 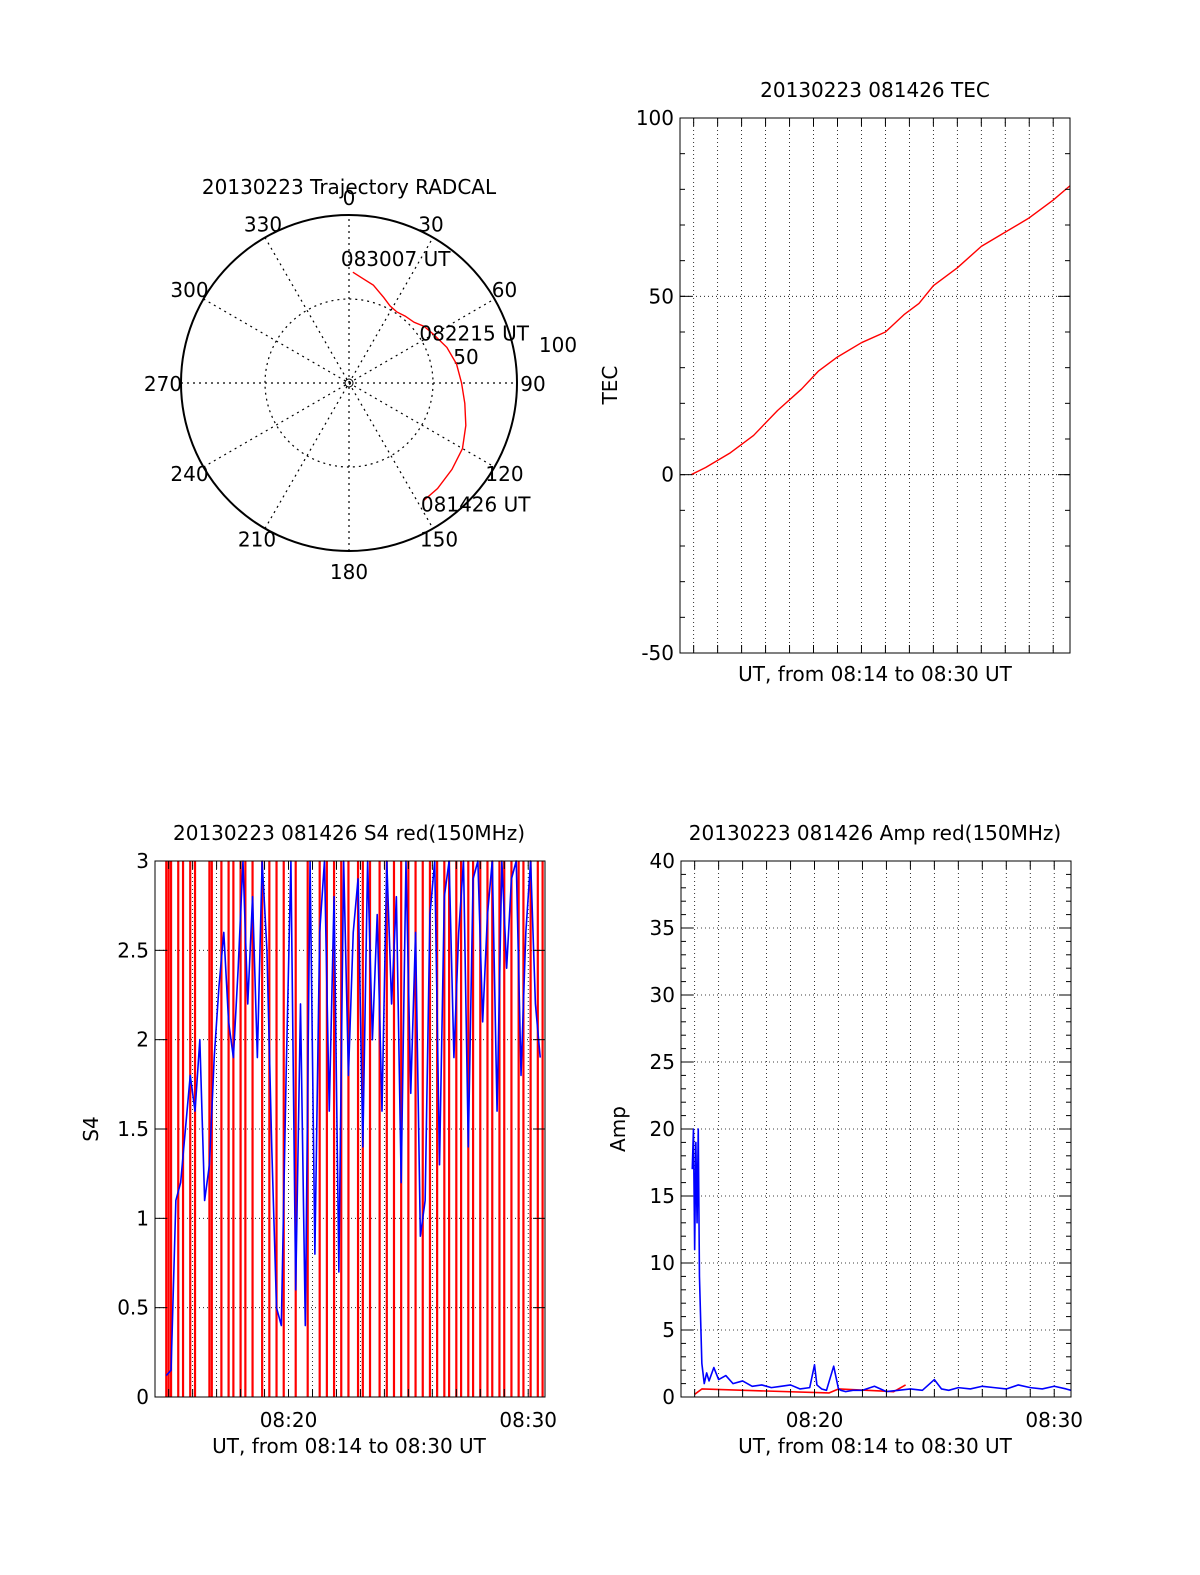 I want to click on annotation-start-time: 083007 UT, so click(x=396, y=259).